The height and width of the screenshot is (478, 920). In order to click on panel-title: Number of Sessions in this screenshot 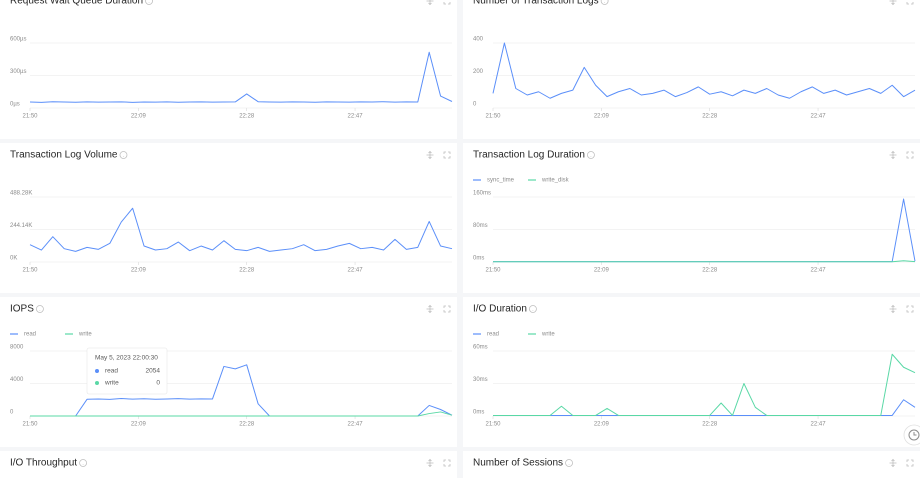, I will do `click(518, 463)`.